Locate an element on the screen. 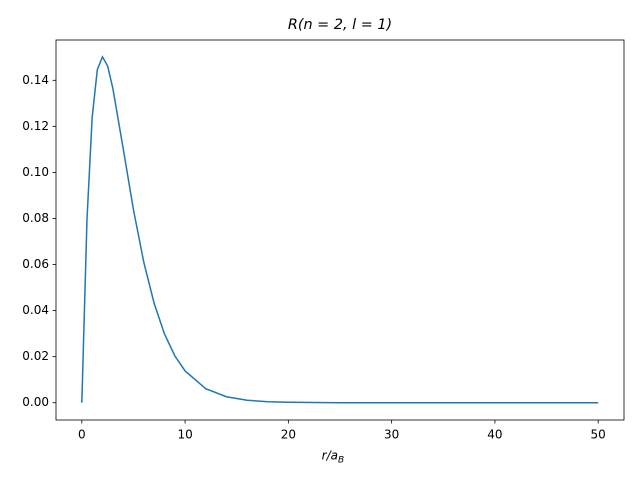  y-tick-label: 0.06 is located at coordinates (35, 264).